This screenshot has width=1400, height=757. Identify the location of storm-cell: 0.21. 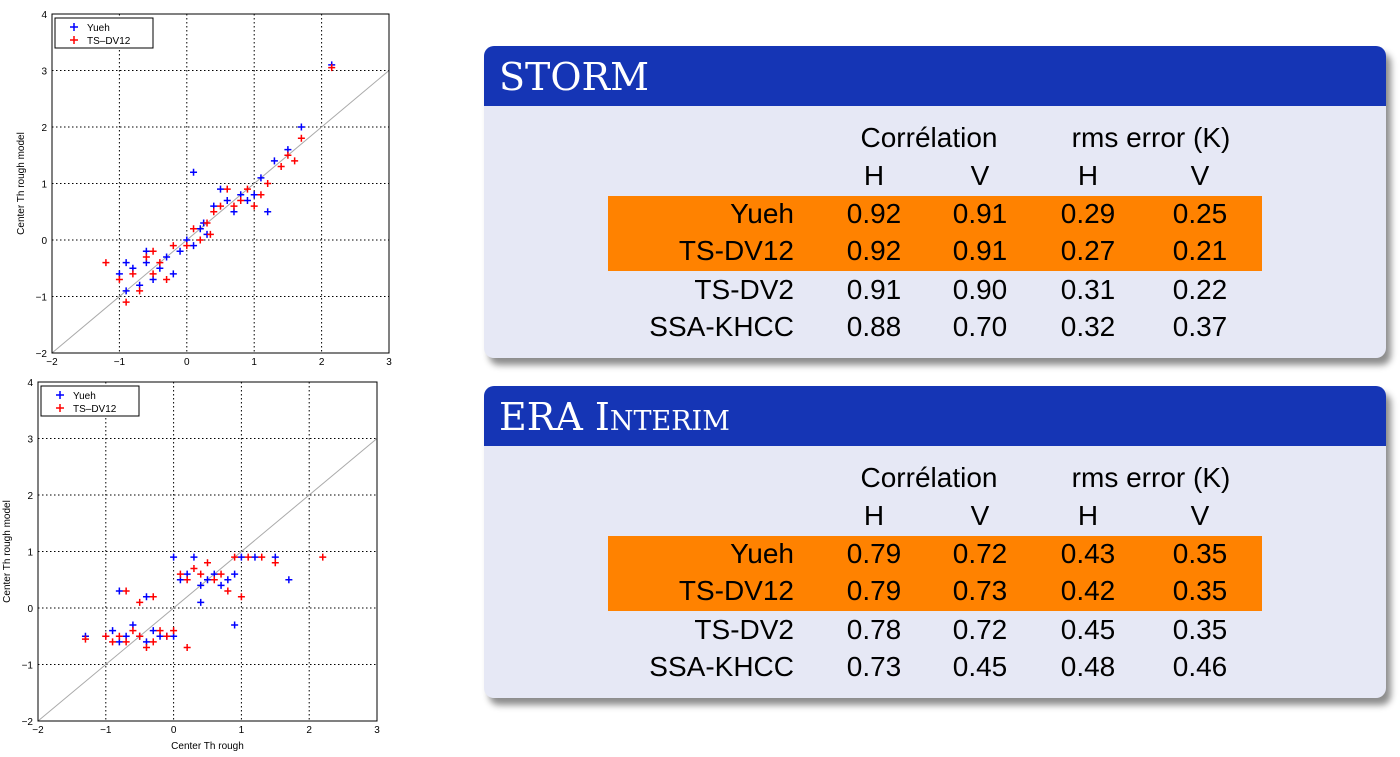
(1200, 250).